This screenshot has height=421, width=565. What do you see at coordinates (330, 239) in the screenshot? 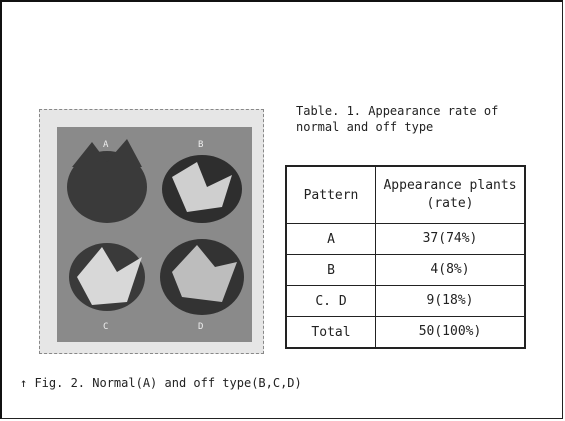
I see `cell: A` at bounding box center [330, 239].